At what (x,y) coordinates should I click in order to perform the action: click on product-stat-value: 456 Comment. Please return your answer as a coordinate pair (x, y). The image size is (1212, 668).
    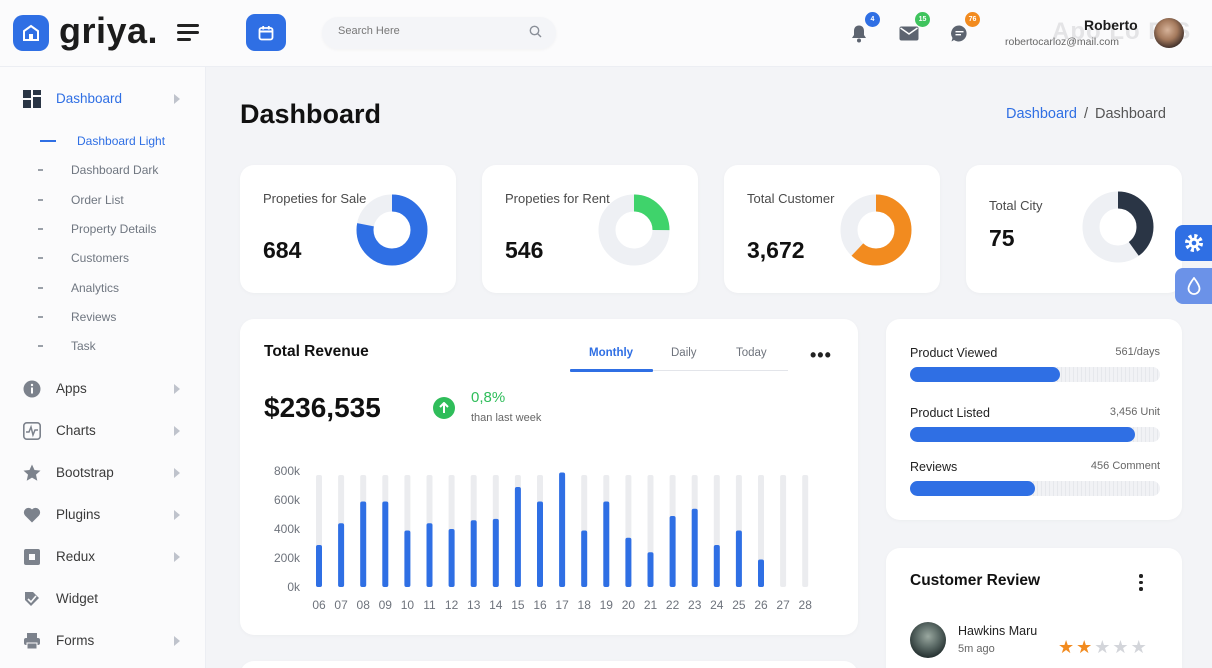
    Looking at the image, I should click on (1125, 466).